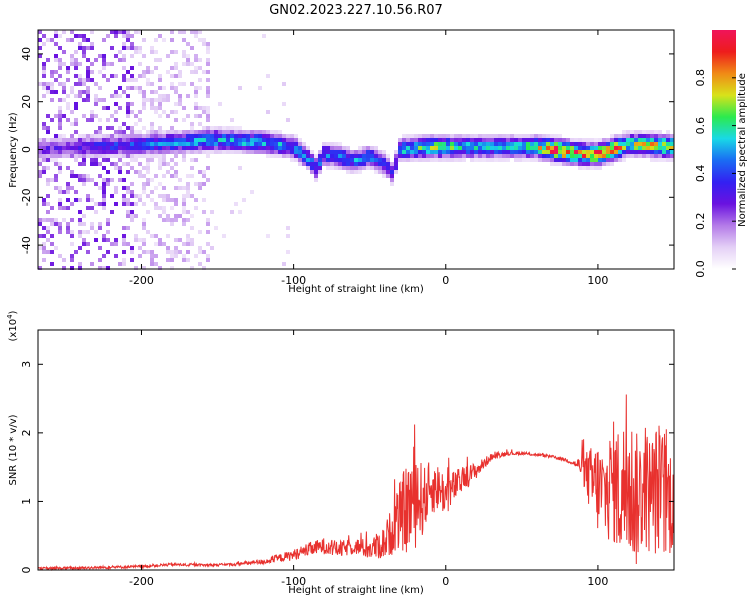  What do you see at coordinates (597, 581) in the screenshot?
I see `snr-x-tick-label: 100` at bounding box center [597, 581].